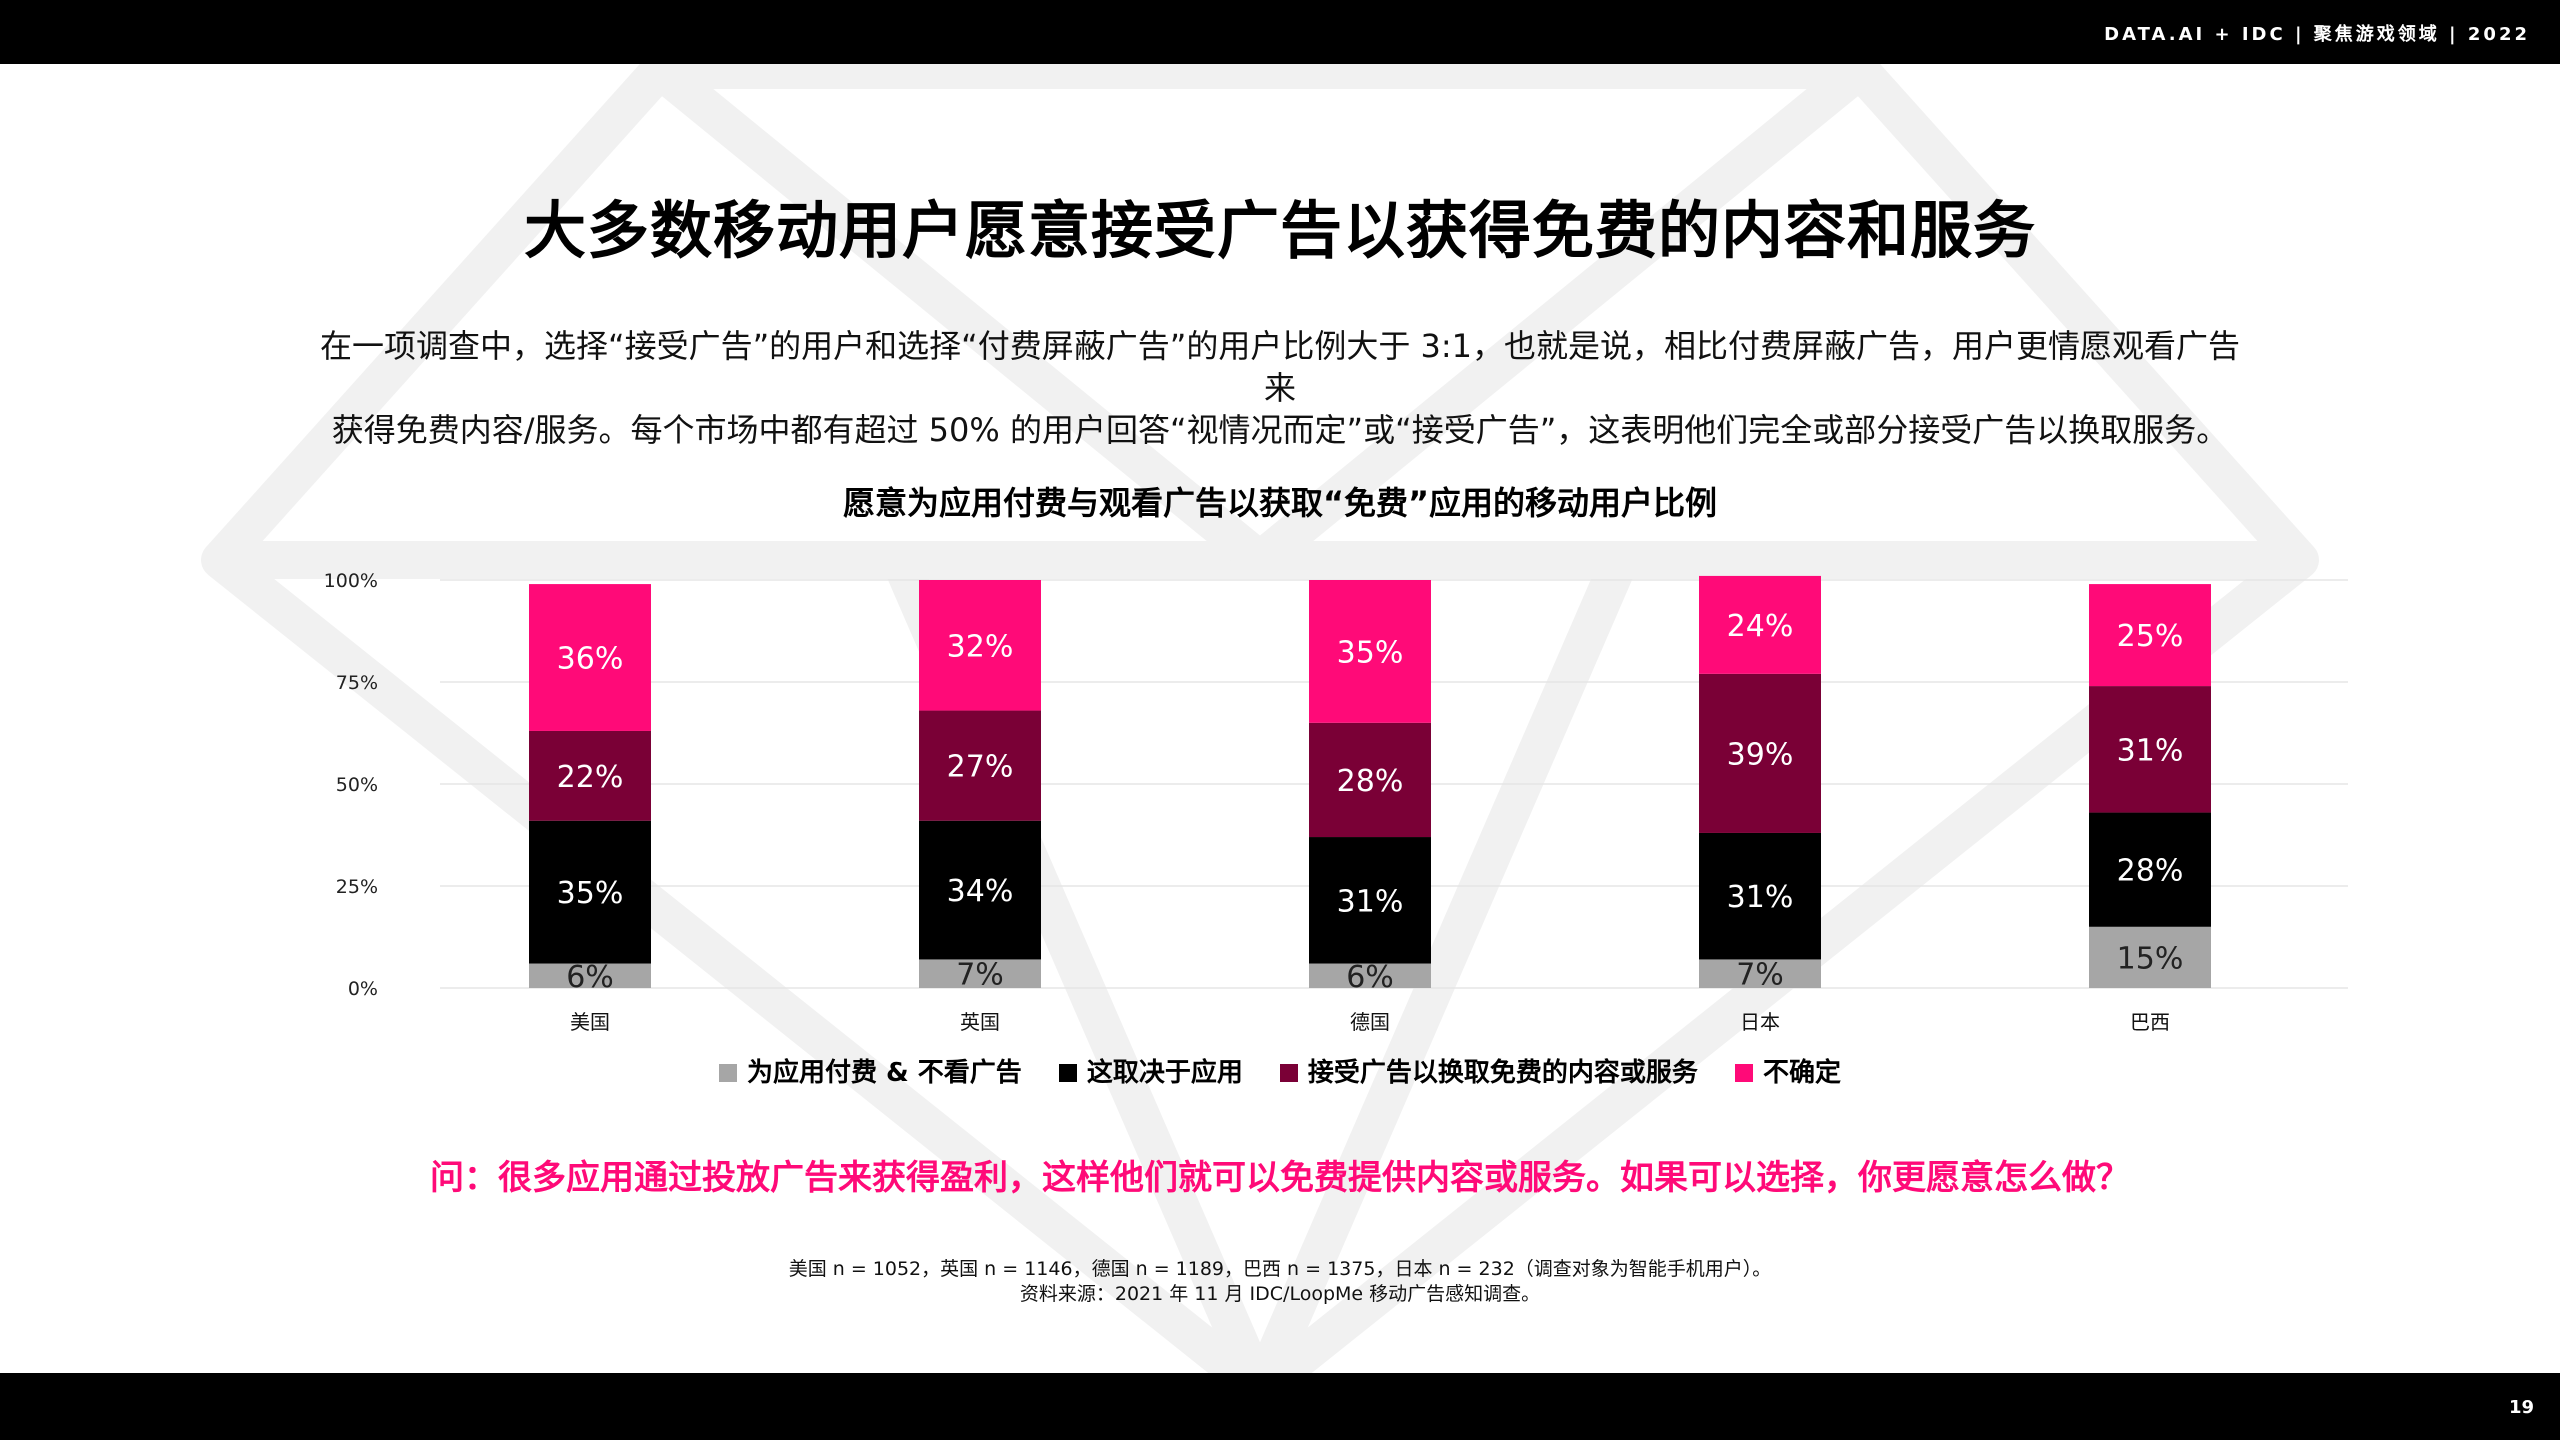 This screenshot has height=1440, width=2560. I want to click on legend-label-unsure: 不确定, so click(1801, 1073).